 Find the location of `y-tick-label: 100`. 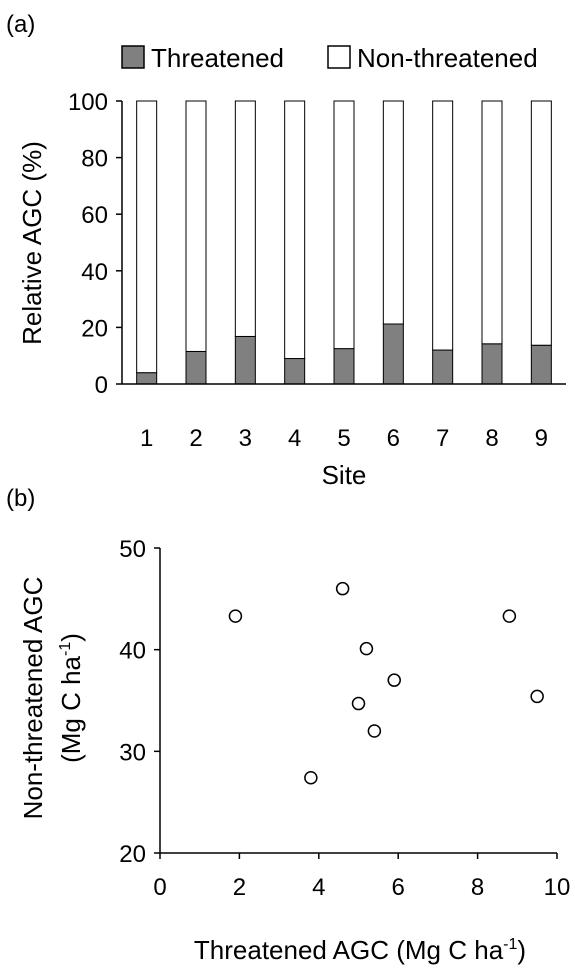

y-tick-label: 100 is located at coordinates (88, 102).